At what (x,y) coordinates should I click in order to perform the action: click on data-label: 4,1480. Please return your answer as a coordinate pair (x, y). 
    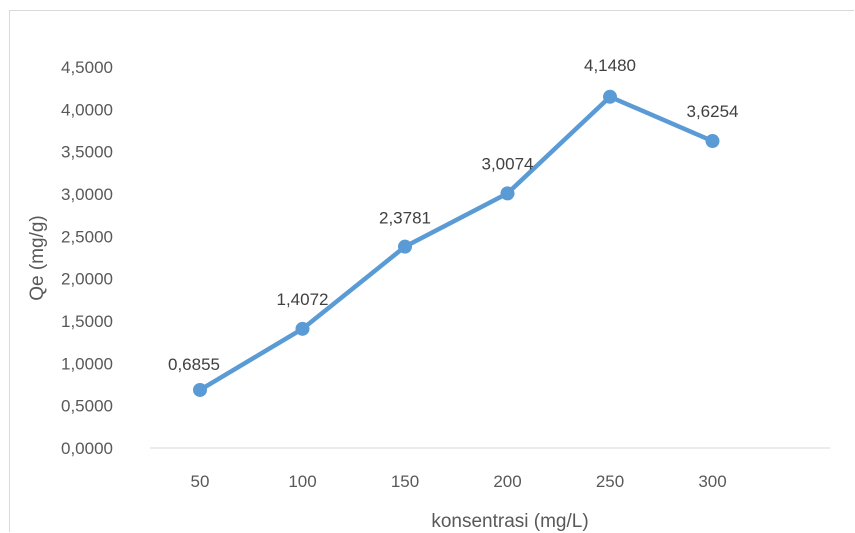
    Looking at the image, I should click on (610, 65).